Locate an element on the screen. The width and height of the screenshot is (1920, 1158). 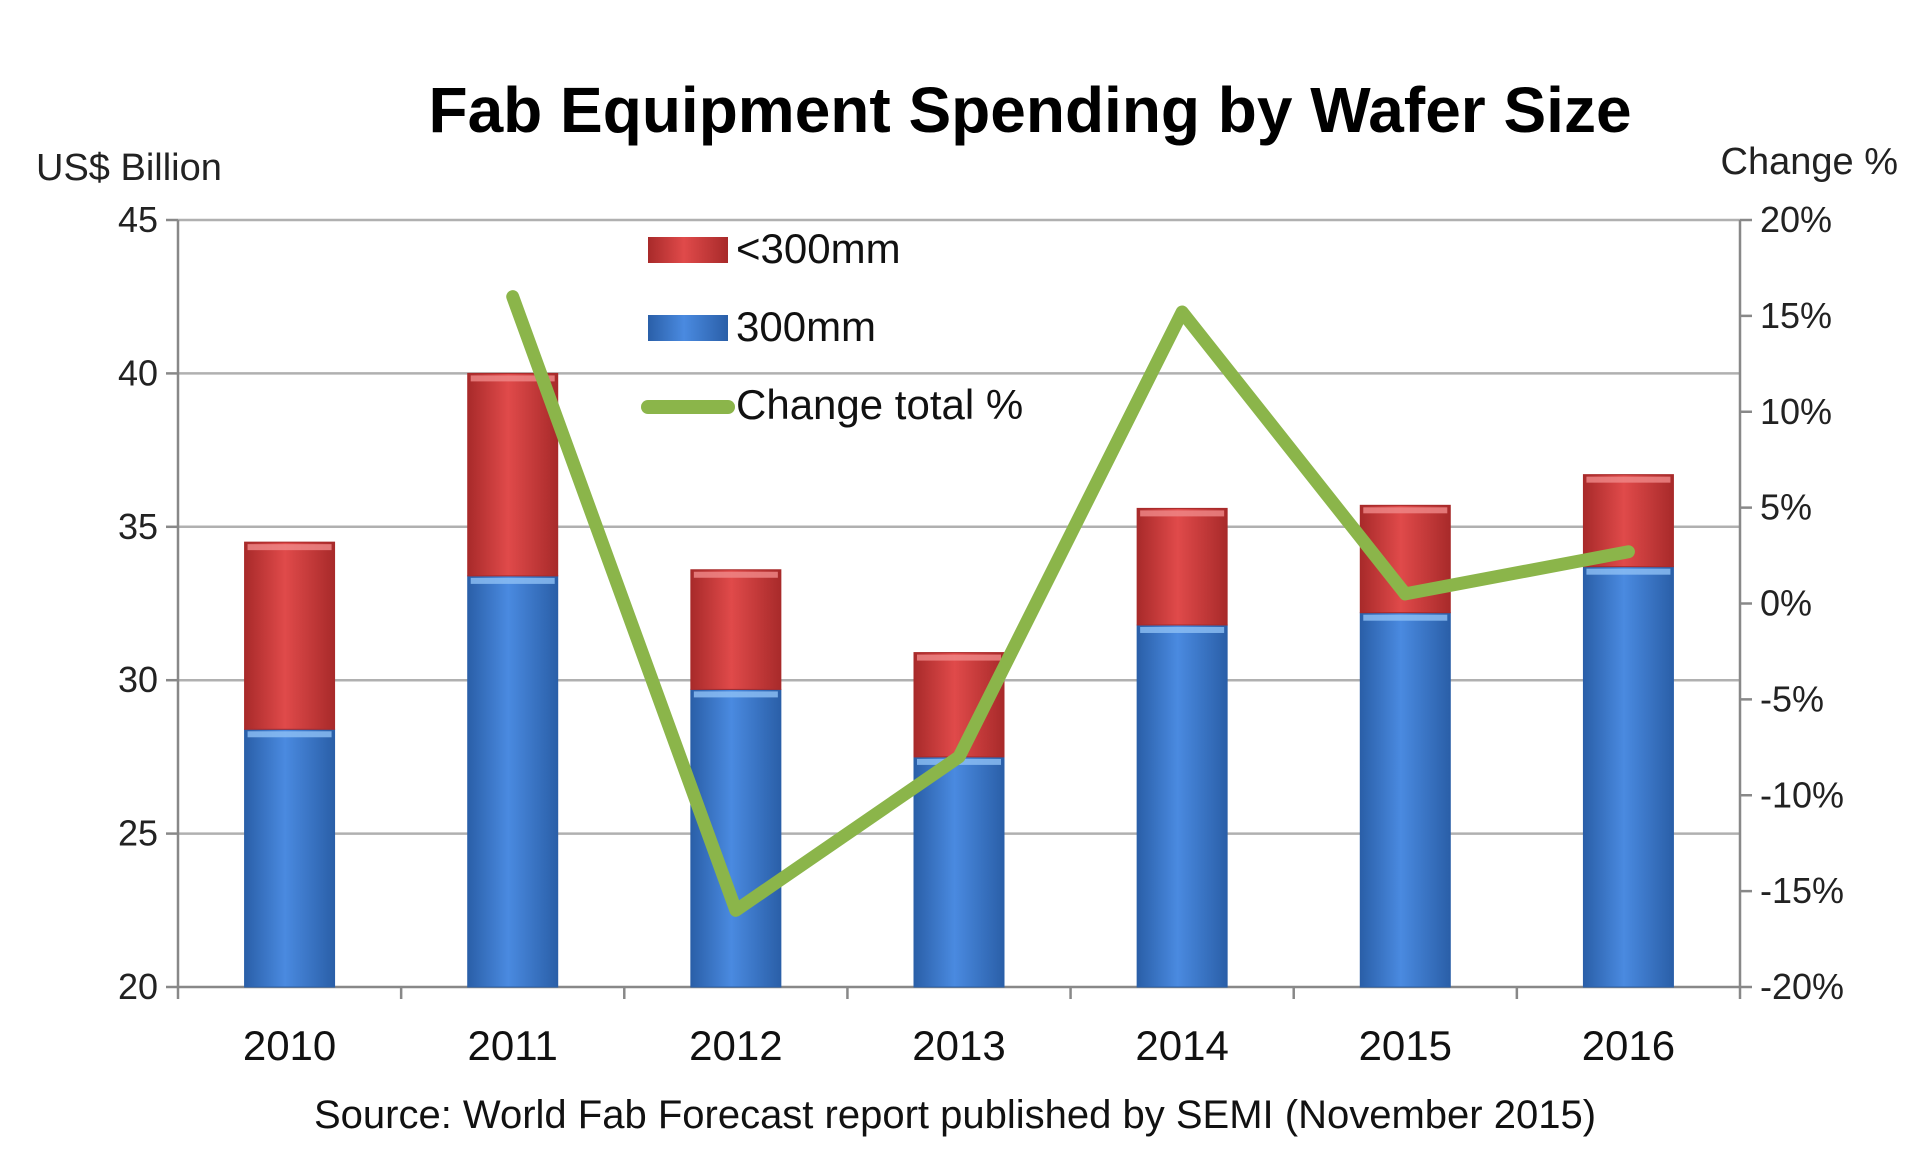
bar-lt300mm-2010 is located at coordinates (290, 635).